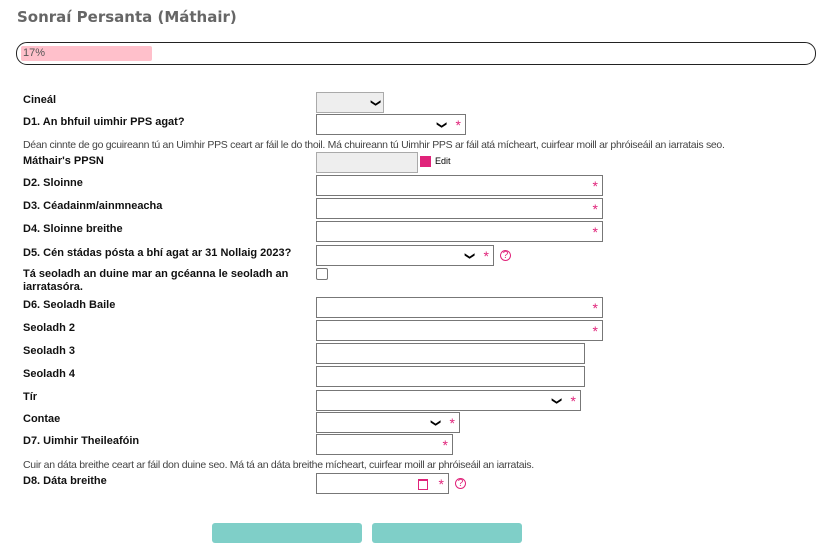  I want to click on progress-bar: 17%, so click(416, 53).